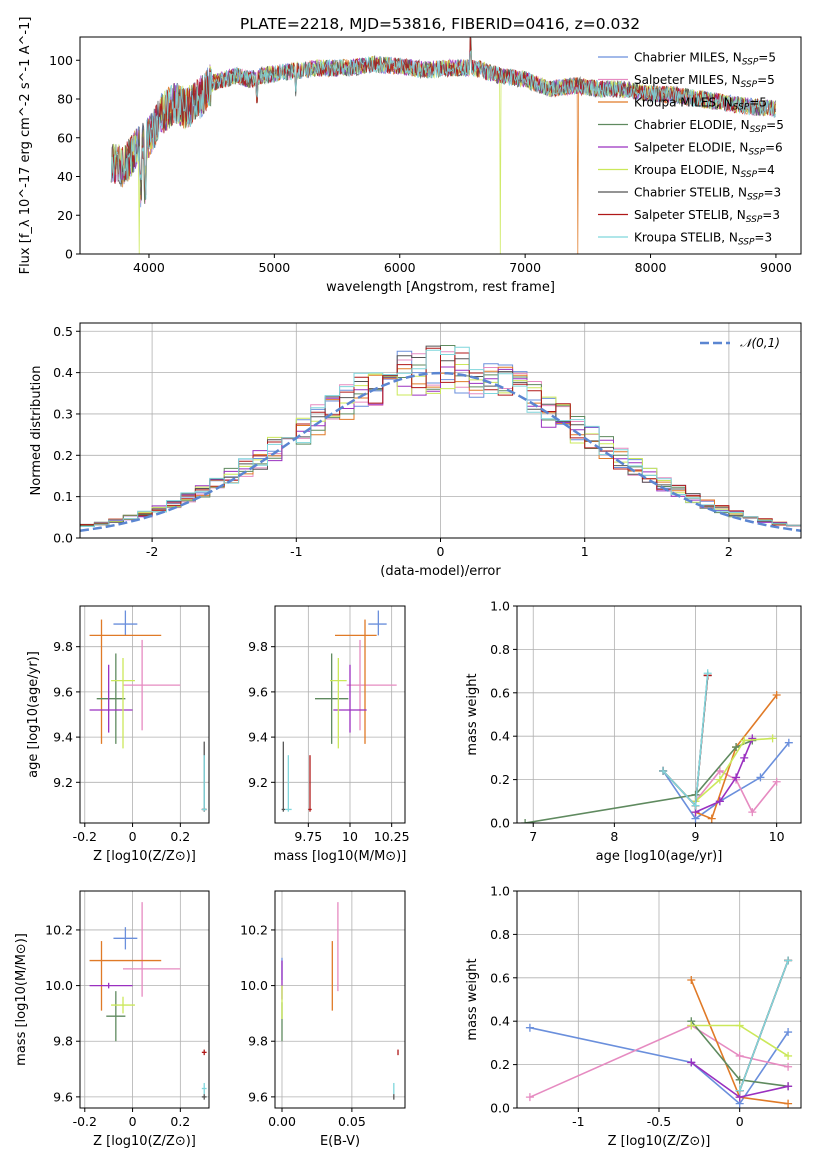  Describe the element at coordinates (282, 1121) in the screenshot. I see `x-tick-label: 0.00` at that location.